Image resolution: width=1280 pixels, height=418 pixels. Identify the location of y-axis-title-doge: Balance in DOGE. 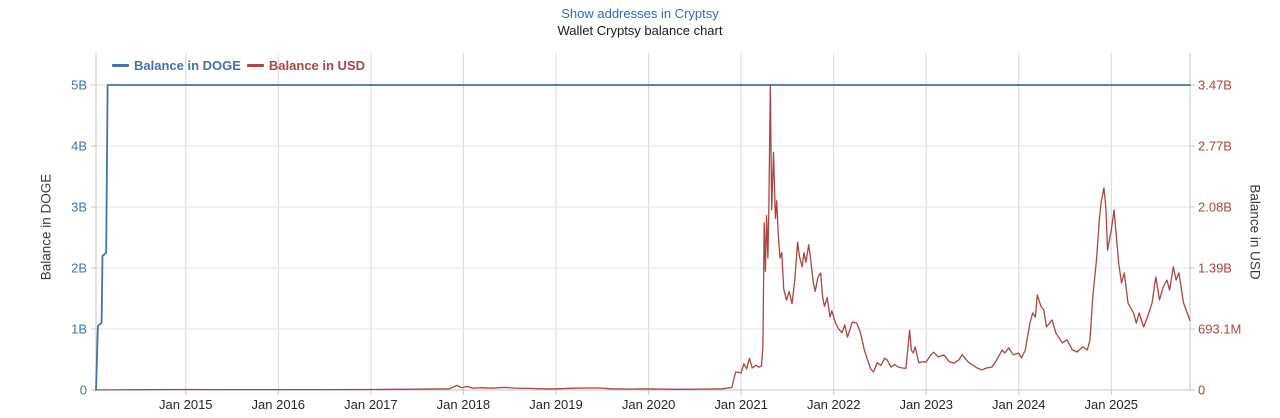
(46, 227).